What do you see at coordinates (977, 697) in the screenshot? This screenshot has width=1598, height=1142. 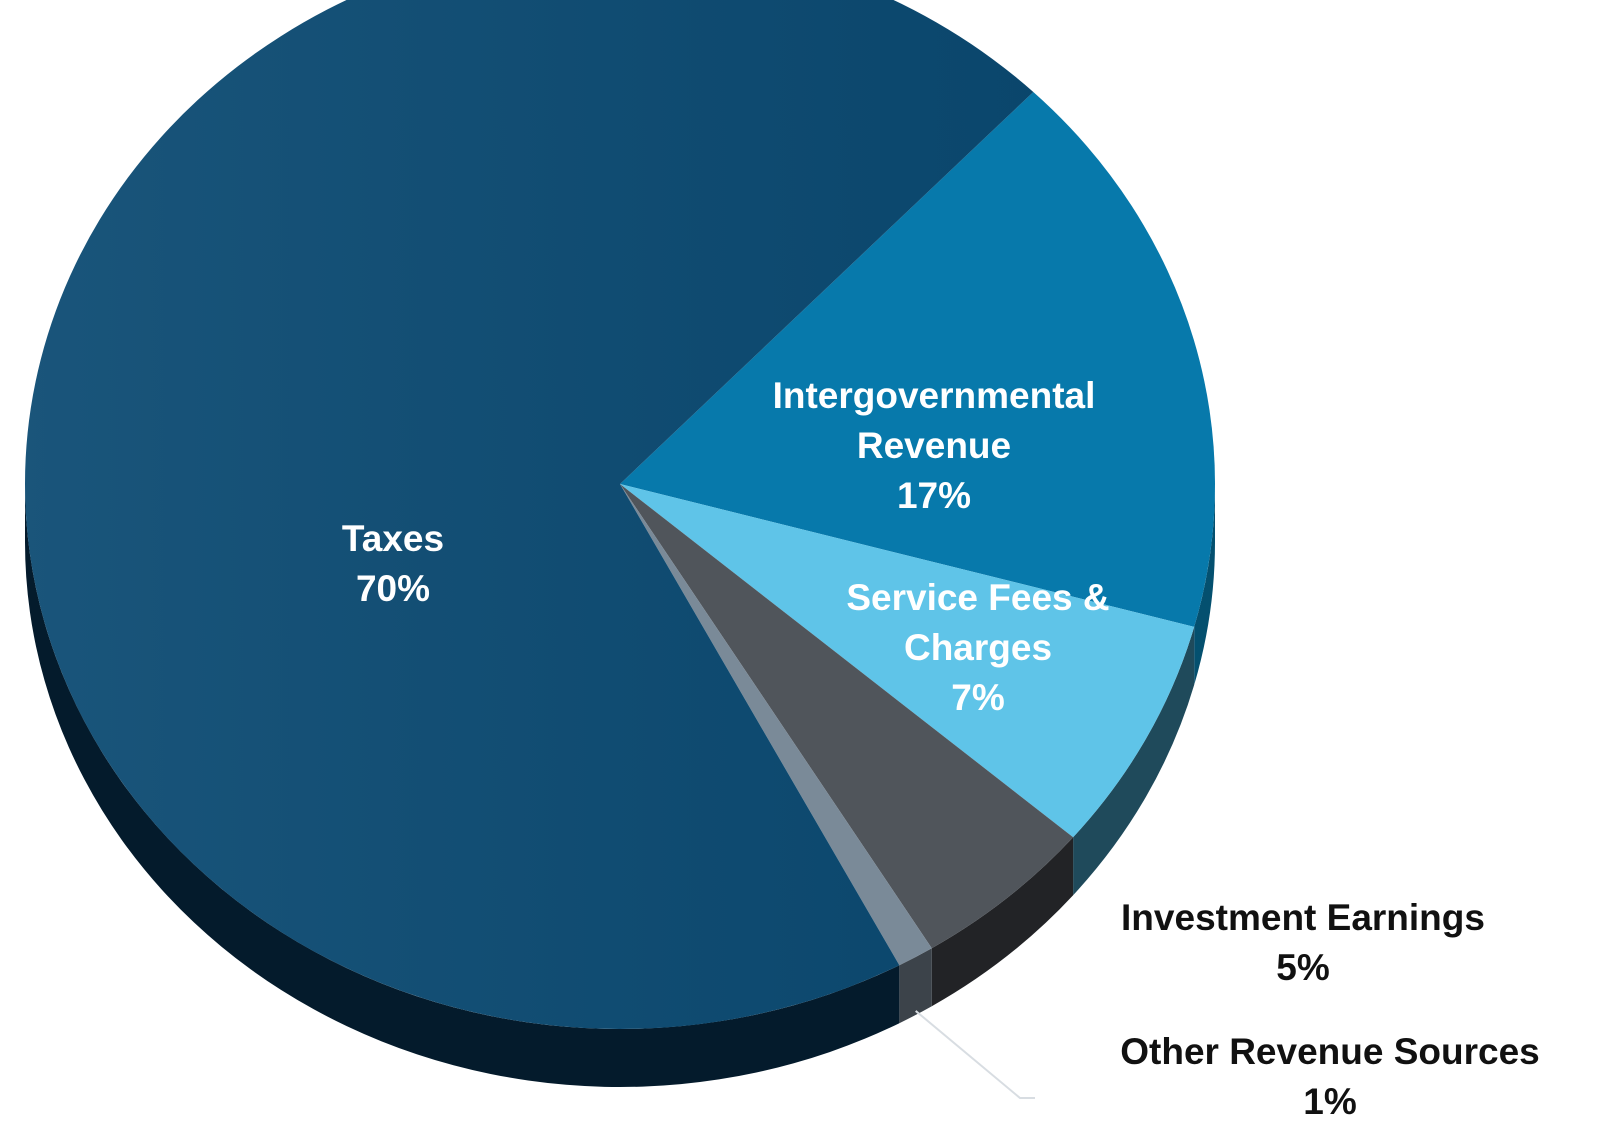 I see `slice-value-1: 7%` at bounding box center [977, 697].